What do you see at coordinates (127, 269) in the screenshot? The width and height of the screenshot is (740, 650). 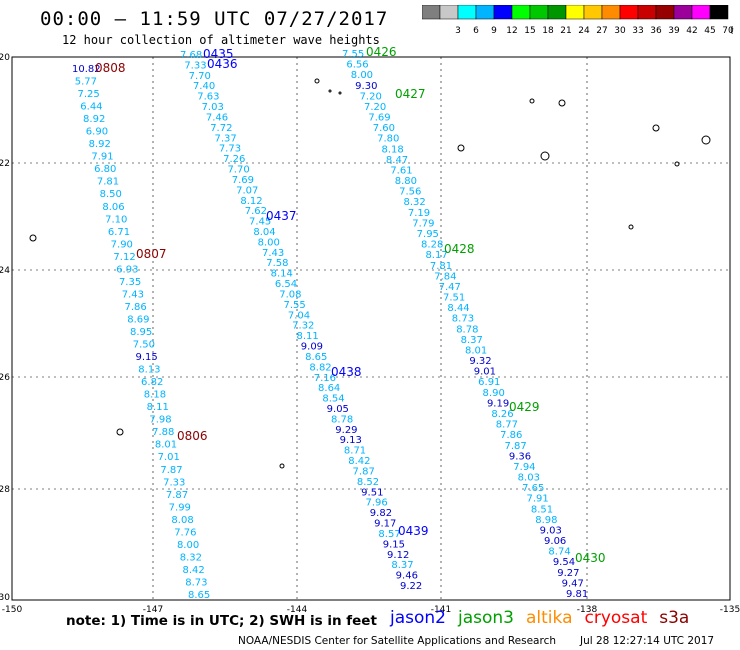 I see `wave-height-value: 6.93` at bounding box center [127, 269].